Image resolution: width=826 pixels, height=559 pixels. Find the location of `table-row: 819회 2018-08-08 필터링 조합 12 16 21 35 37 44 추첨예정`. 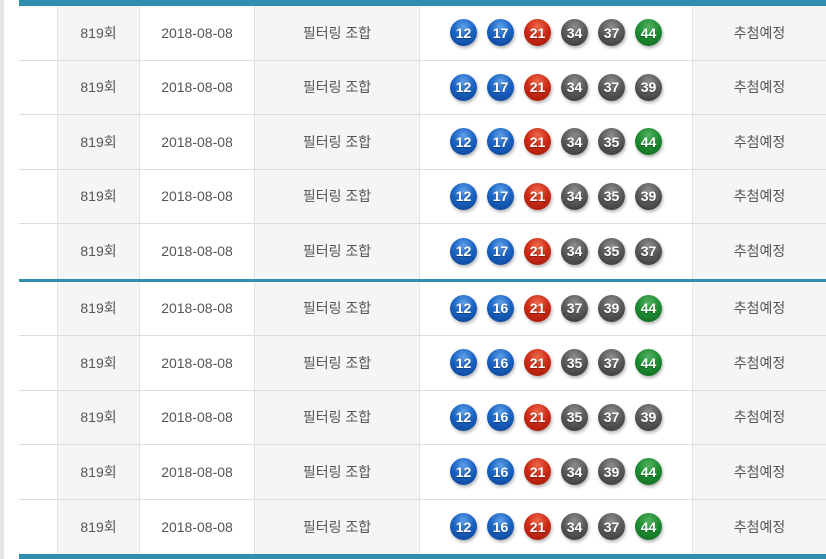

table-row: 819회 2018-08-08 필터링 조합 12 16 21 35 37 44 추첨예정 is located at coordinates (422, 363).